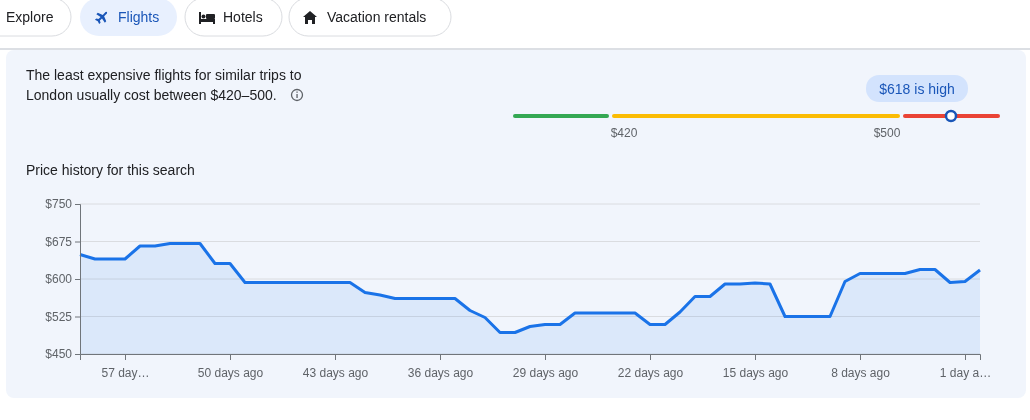  Describe the element at coordinates (887, 133) in the screenshot. I see `text: $500` at that location.